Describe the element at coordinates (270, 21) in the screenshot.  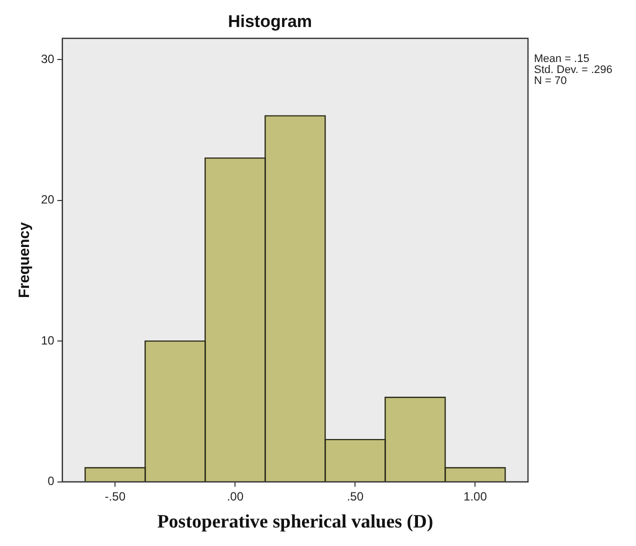
I see `chart-title: Histogram` at that location.